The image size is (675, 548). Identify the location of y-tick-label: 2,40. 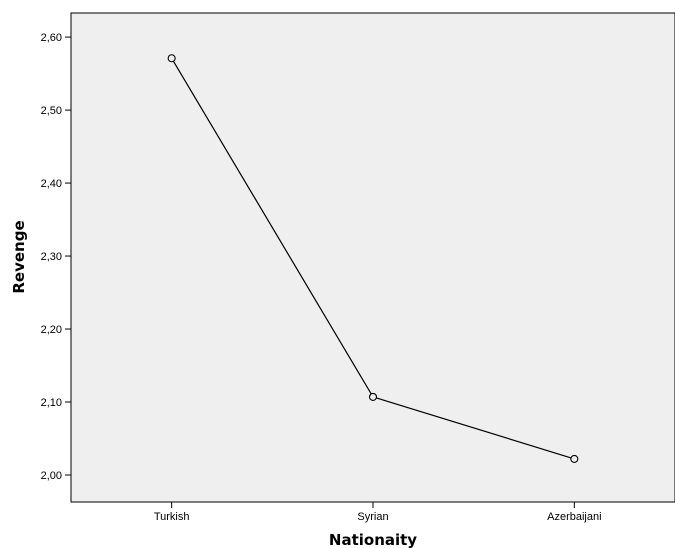
(51, 184).